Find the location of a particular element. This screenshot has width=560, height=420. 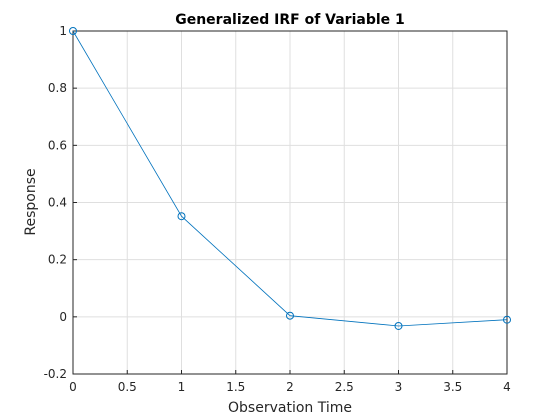

y-tick-label: 1 is located at coordinates (63, 31).